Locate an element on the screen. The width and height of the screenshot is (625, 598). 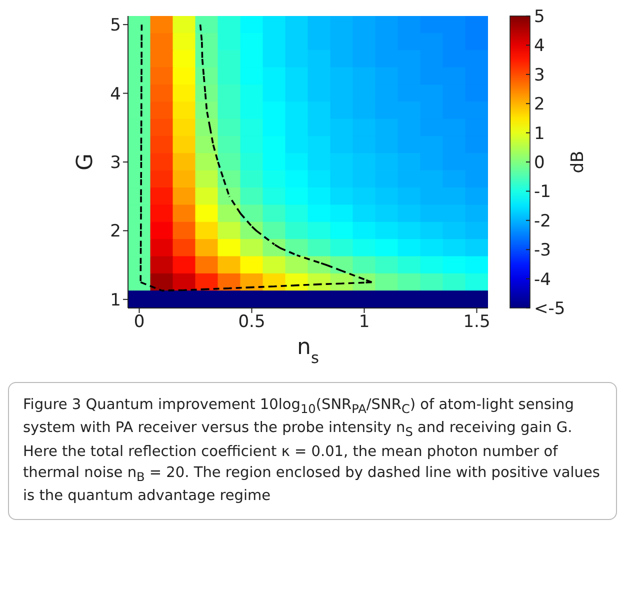
x-axis-title: n$_{s}$ is located at coordinates (308, 351).